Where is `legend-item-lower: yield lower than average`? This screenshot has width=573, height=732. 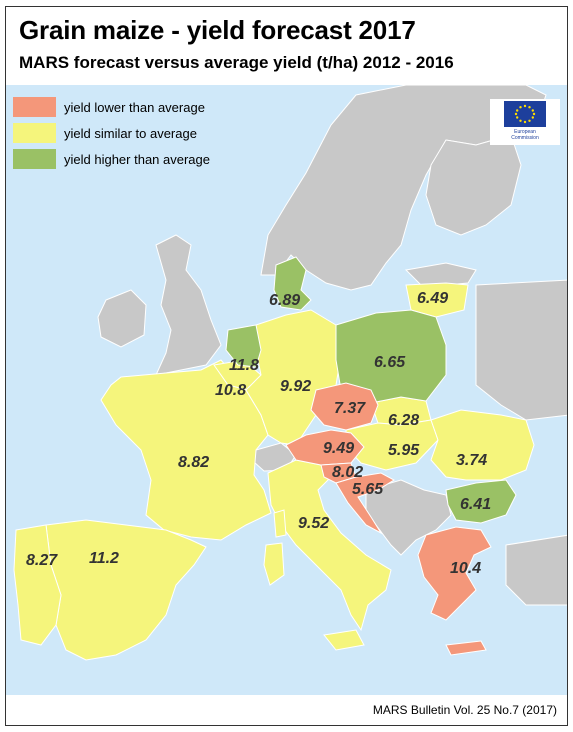 legend-item-lower: yield lower than average is located at coordinates (111, 107).